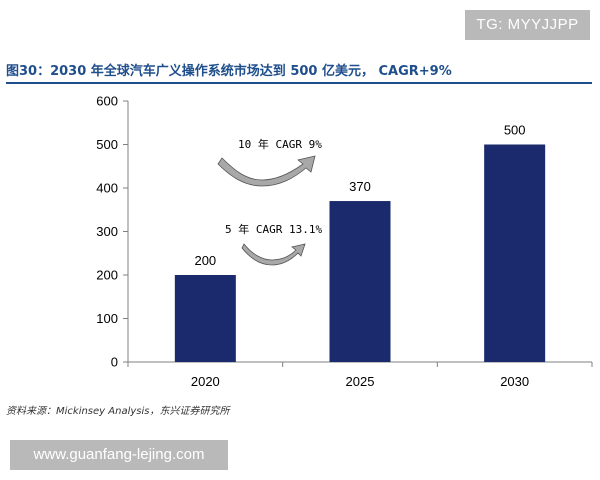 The height and width of the screenshot is (480, 600). What do you see at coordinates (360, 186) in the screenshot?
I see `data-label-2025: 370` at bounding box center [360, 186].